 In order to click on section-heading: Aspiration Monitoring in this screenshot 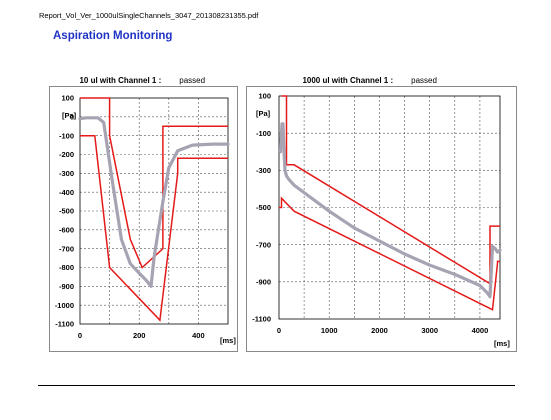, I will do `click(113, 36)`.